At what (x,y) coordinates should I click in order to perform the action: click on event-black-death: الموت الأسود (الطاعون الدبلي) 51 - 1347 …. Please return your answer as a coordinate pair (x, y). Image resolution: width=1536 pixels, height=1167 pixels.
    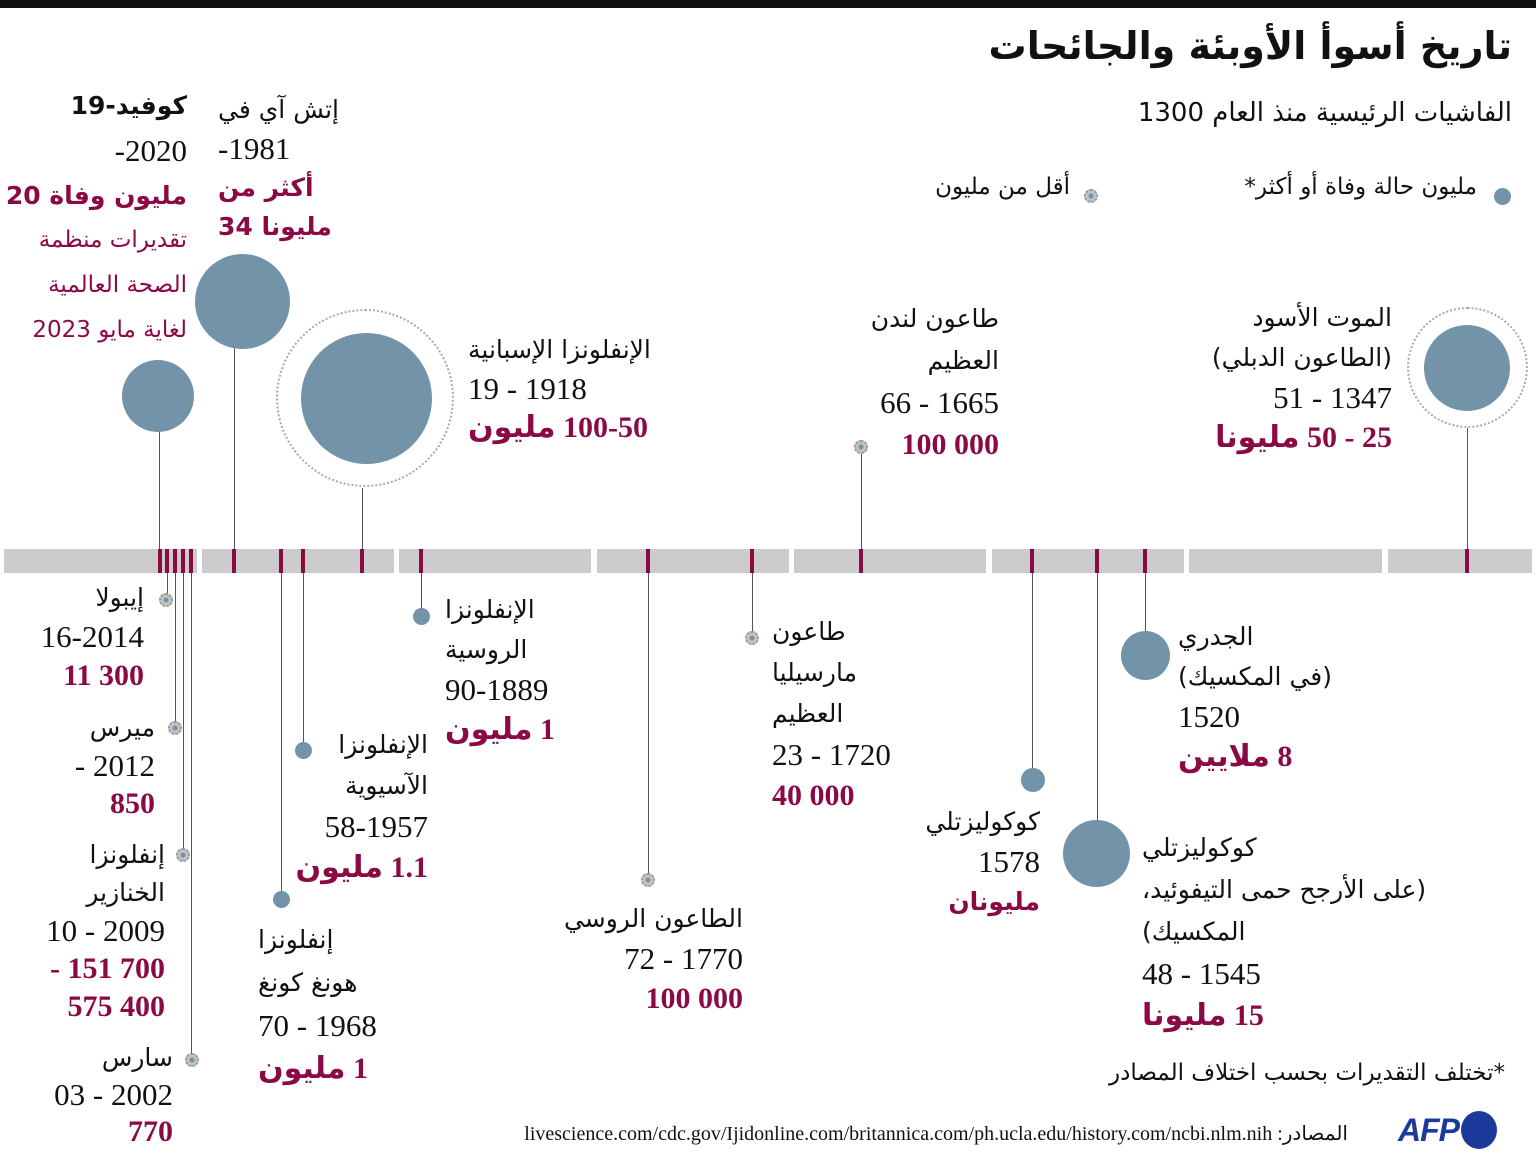
    Looking at the image, I should click on (1302, 378).